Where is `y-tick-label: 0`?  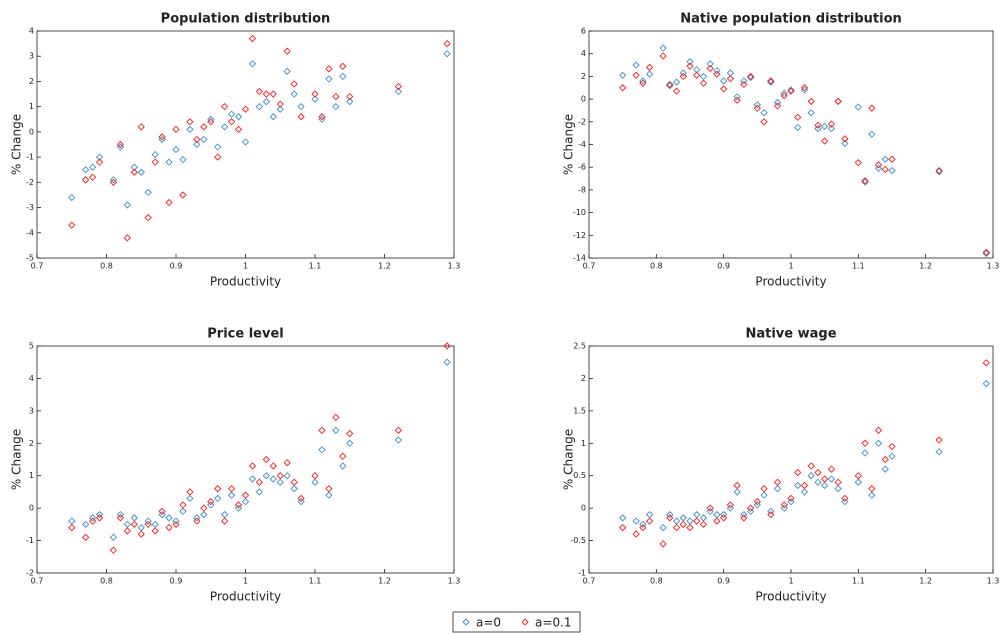 y-tick-label: 0 is located at coordinates (31, 131).